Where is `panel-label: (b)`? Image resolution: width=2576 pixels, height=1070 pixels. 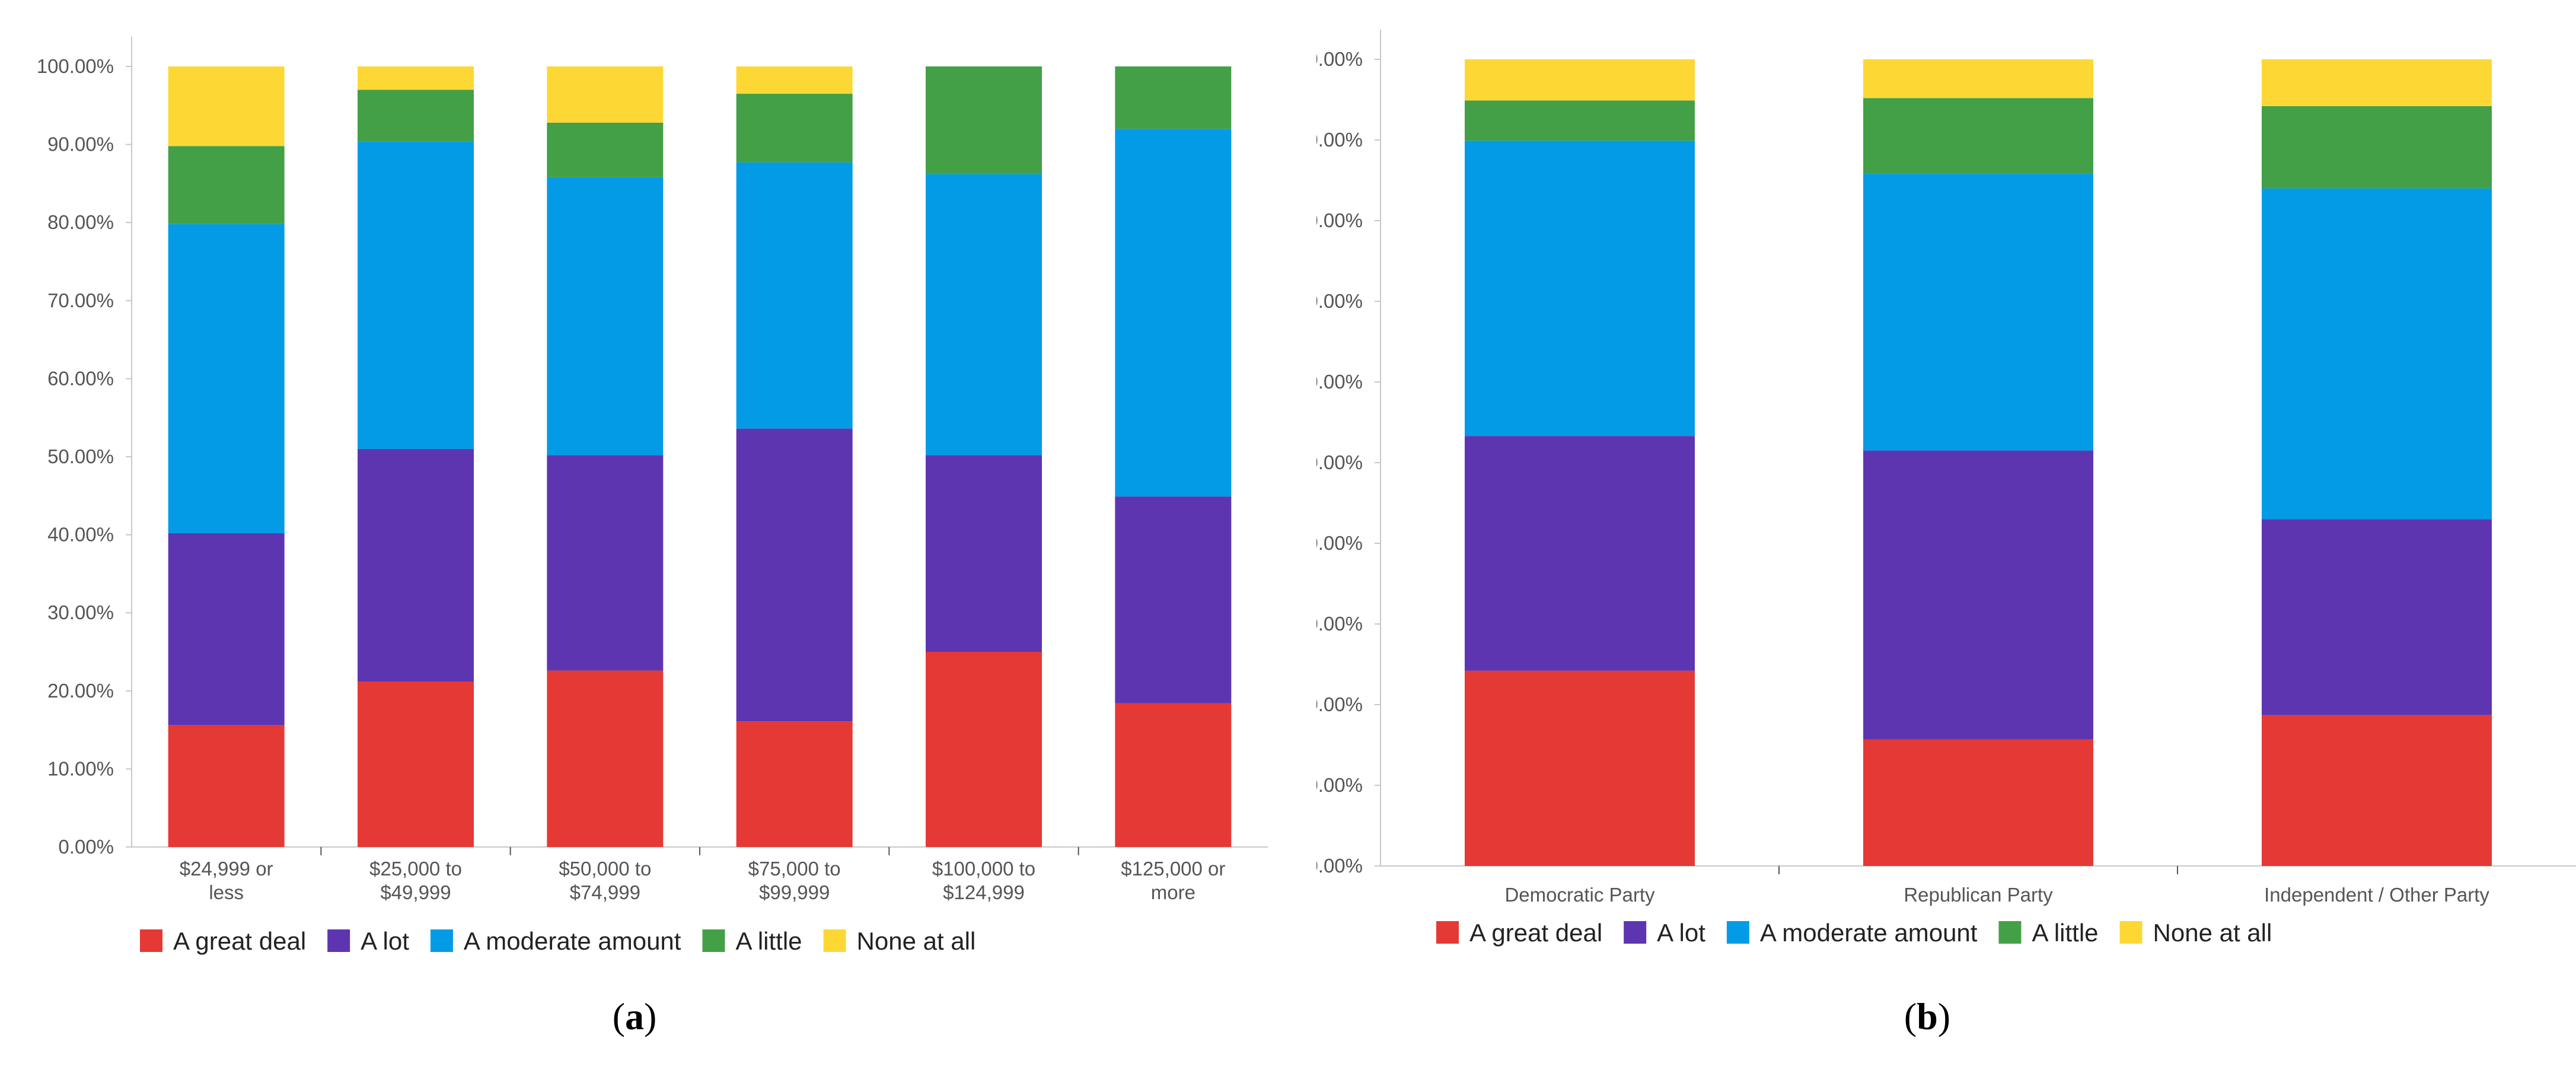
panel-label: (b) is located at coordinates (1927, 1016).